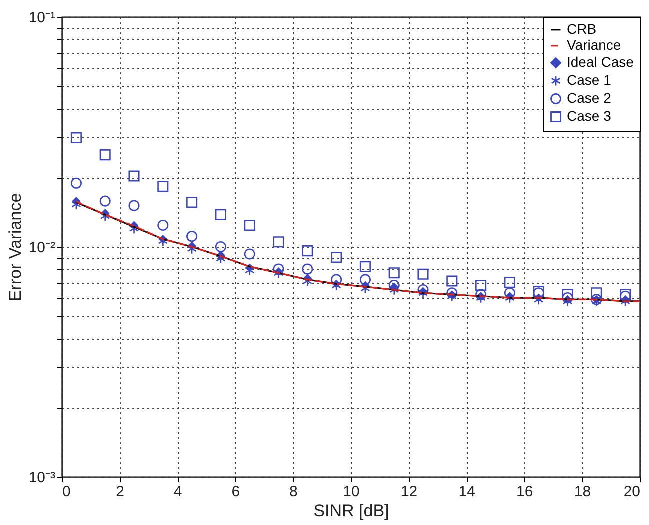 This screenshot has width=649, height=525. What do you see at coordinates (525, 492) in the screenshot?
I see `x-tick-label: 16` at bounding box center [525, 492].